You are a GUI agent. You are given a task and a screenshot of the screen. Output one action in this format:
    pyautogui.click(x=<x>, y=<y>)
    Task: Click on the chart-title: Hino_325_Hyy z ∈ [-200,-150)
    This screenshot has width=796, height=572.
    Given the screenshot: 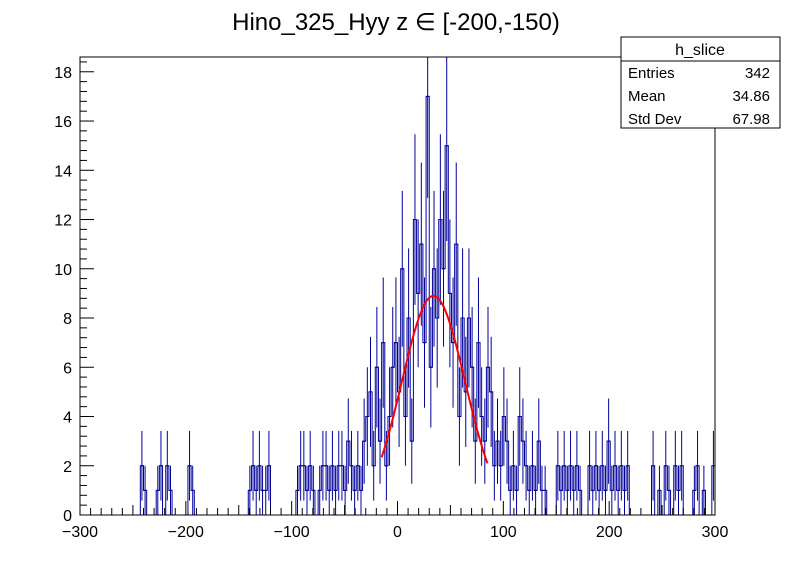 What is the action you would take?
    pyautogui.click(x=396, y=22)
    